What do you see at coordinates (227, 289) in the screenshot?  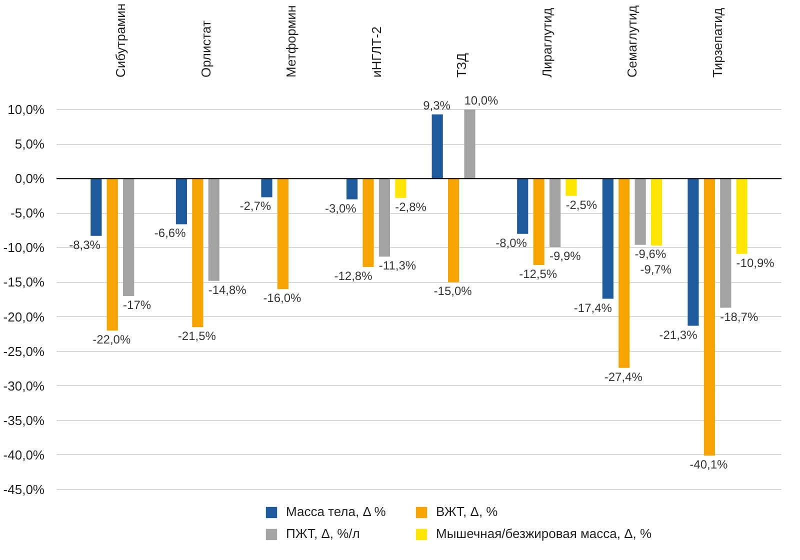 I see `data-label: -14,8%` at bounding box center [227, 289].